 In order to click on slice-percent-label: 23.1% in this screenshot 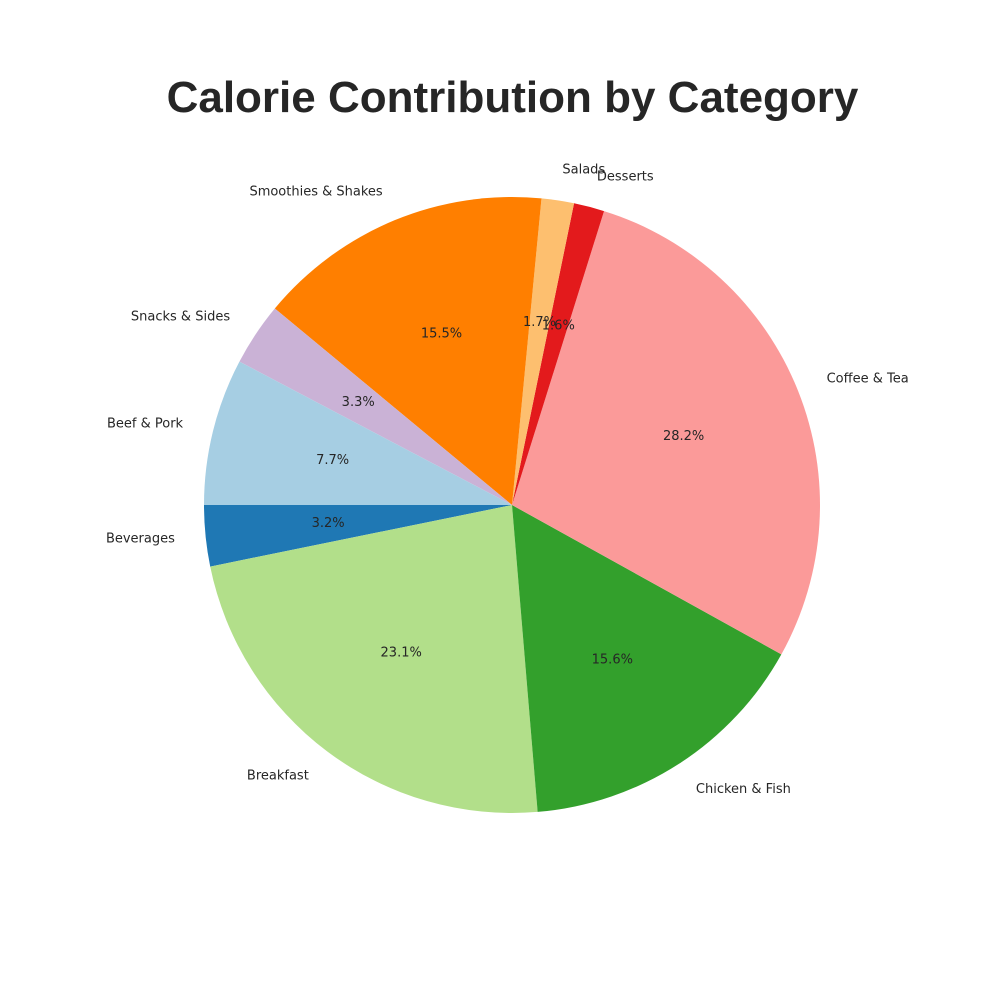, I will do `click(401, 652)`.